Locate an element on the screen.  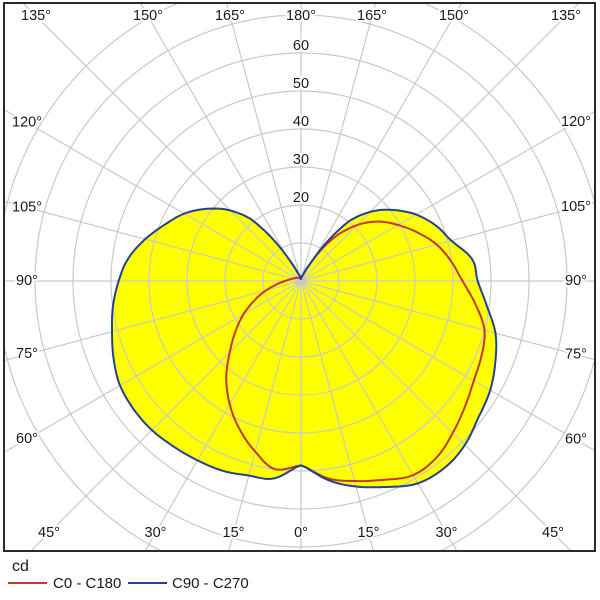
svg-text: 60 is located at coordinates (301, 46).